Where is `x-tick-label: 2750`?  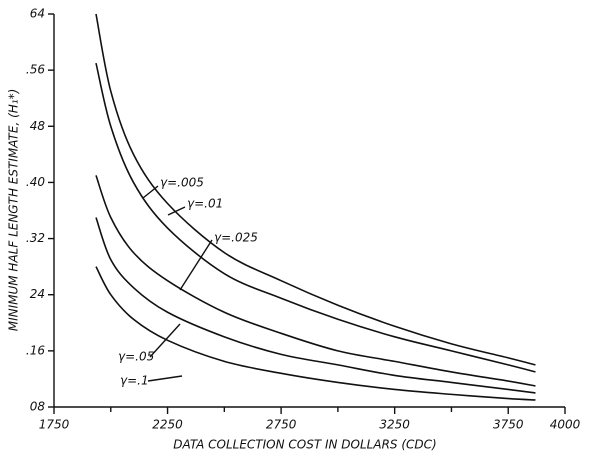
x-tick-label: 2750 is located at coordinates (281, 425).